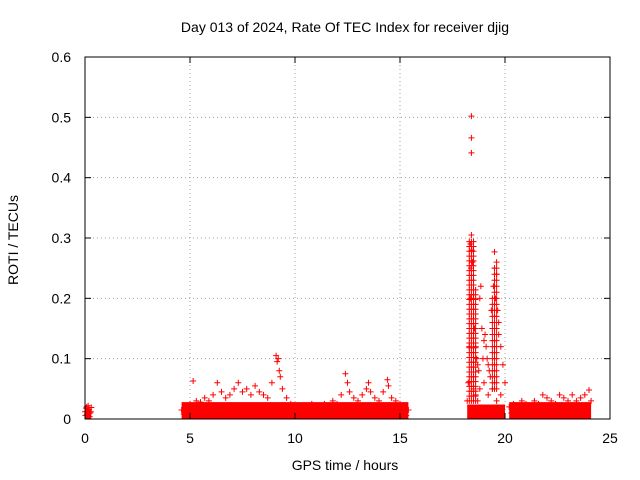 This screenshot has width=640, height=480. What do you see at coordinates (85, 438) in the screenshot?
I see `x-tick-label: 0` at bounding box center [85, 438].